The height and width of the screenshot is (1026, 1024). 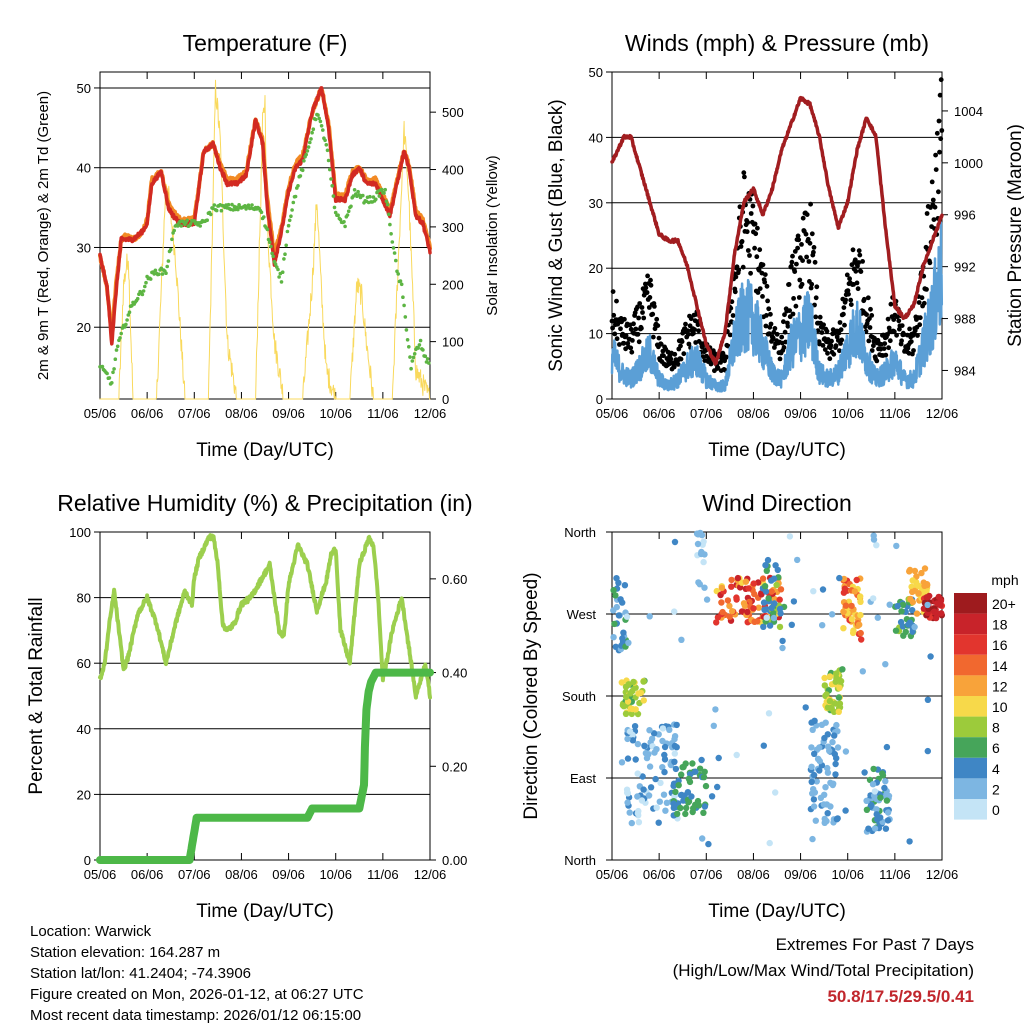 What do you see at coordinates (453, 342) in the screenshot?
I see `y2-tick-label: 100` at bounding box center [453, 342].